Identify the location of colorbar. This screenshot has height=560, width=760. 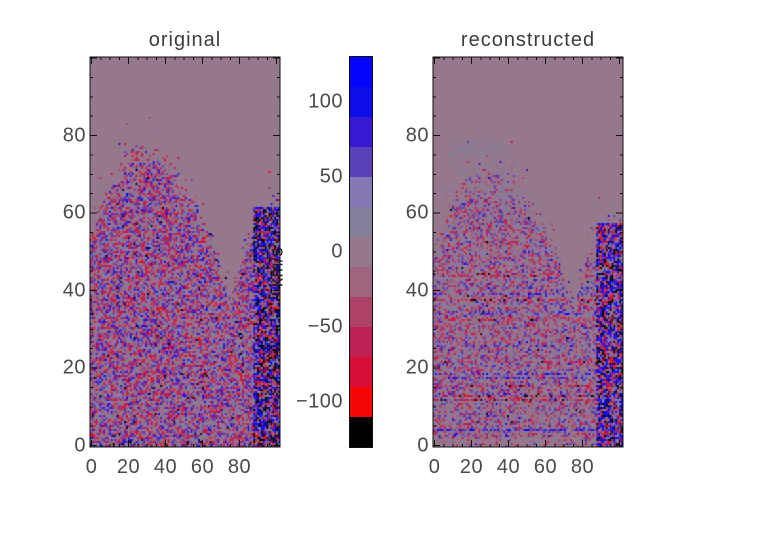
(361, 252).